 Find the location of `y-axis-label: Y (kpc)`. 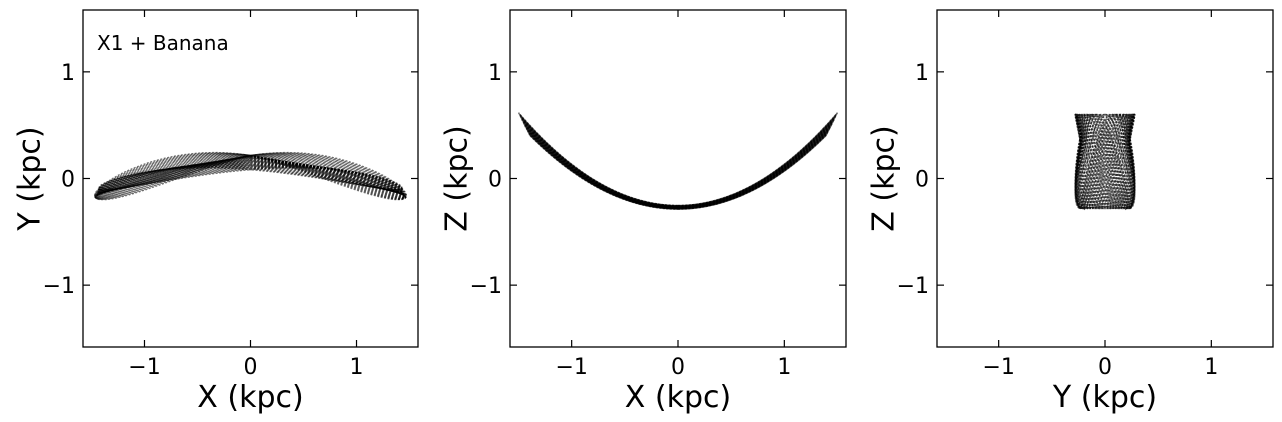

y-axis-label: Y (kpc) is located at coordinates (30, 178).